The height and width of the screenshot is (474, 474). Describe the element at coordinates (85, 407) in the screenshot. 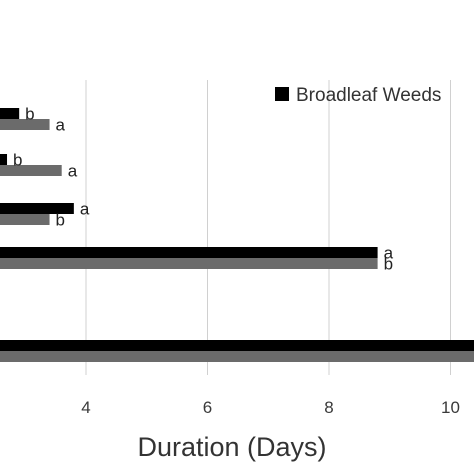

I see `x-tick-label: 4` at that location.